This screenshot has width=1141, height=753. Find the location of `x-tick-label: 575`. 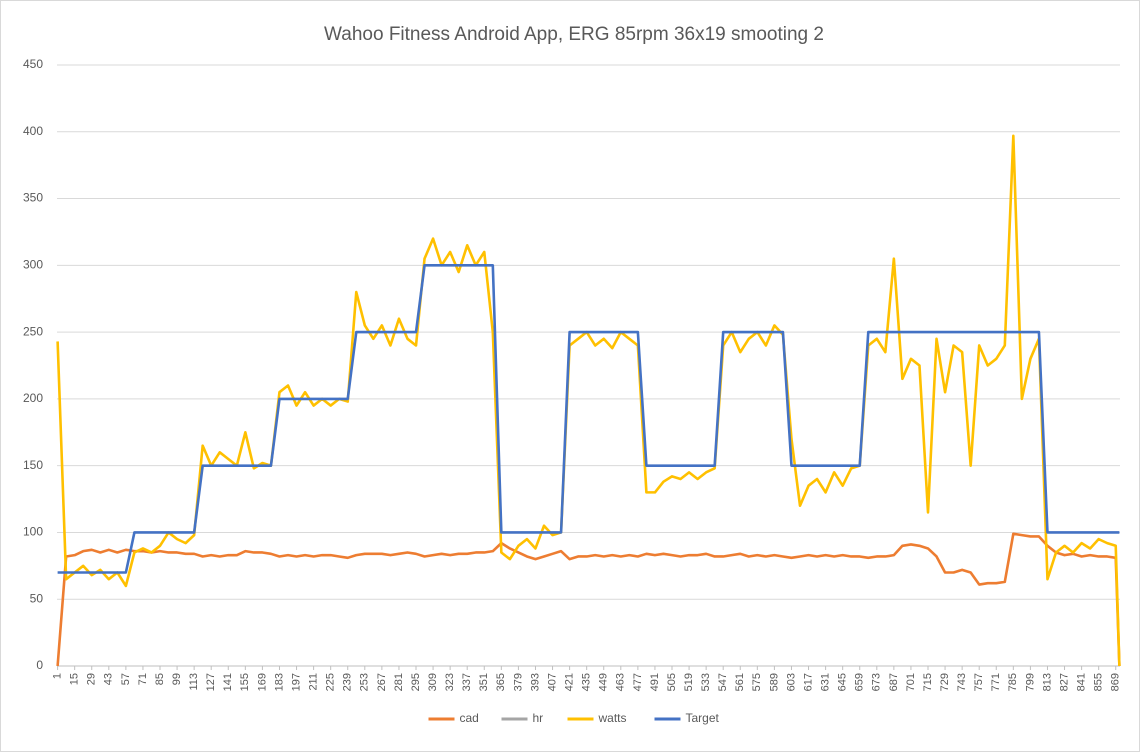

x-tick-label: 575 is located at coordinates (757, 682).